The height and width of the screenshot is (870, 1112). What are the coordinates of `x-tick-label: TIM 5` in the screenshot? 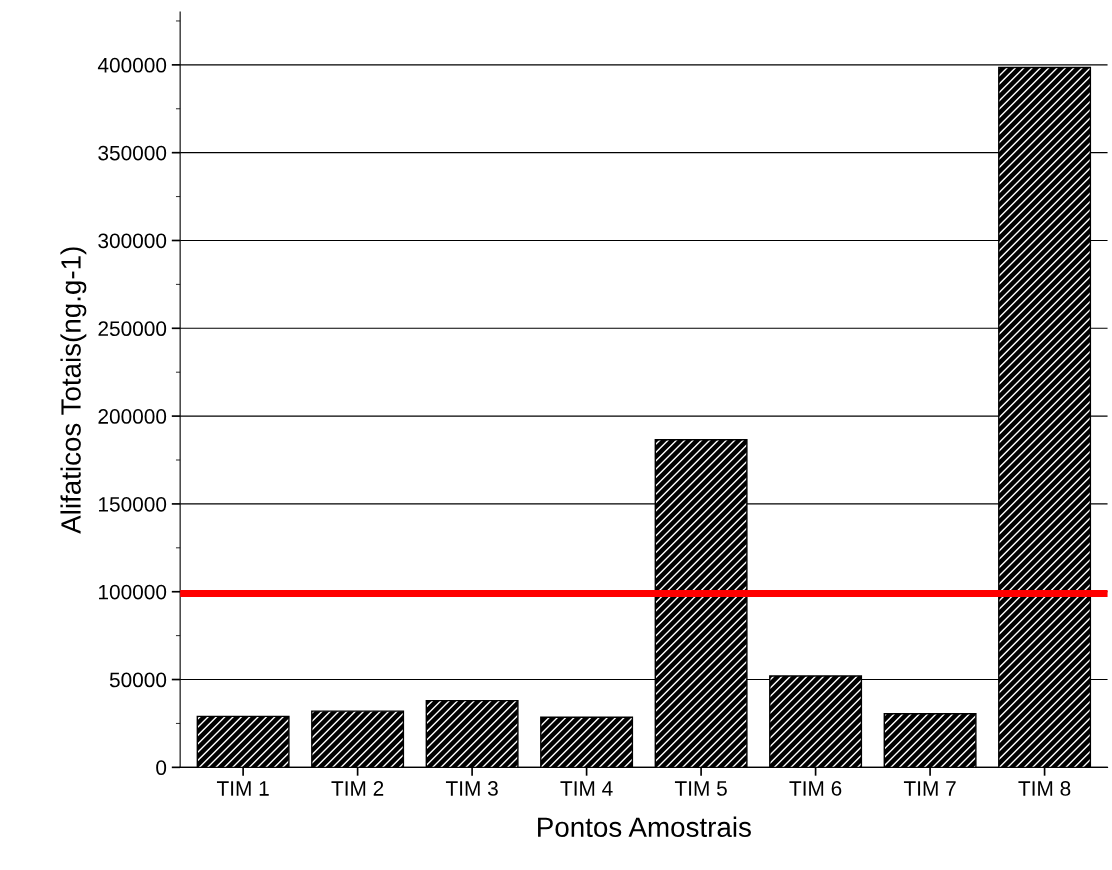 It's located at (700, 788).